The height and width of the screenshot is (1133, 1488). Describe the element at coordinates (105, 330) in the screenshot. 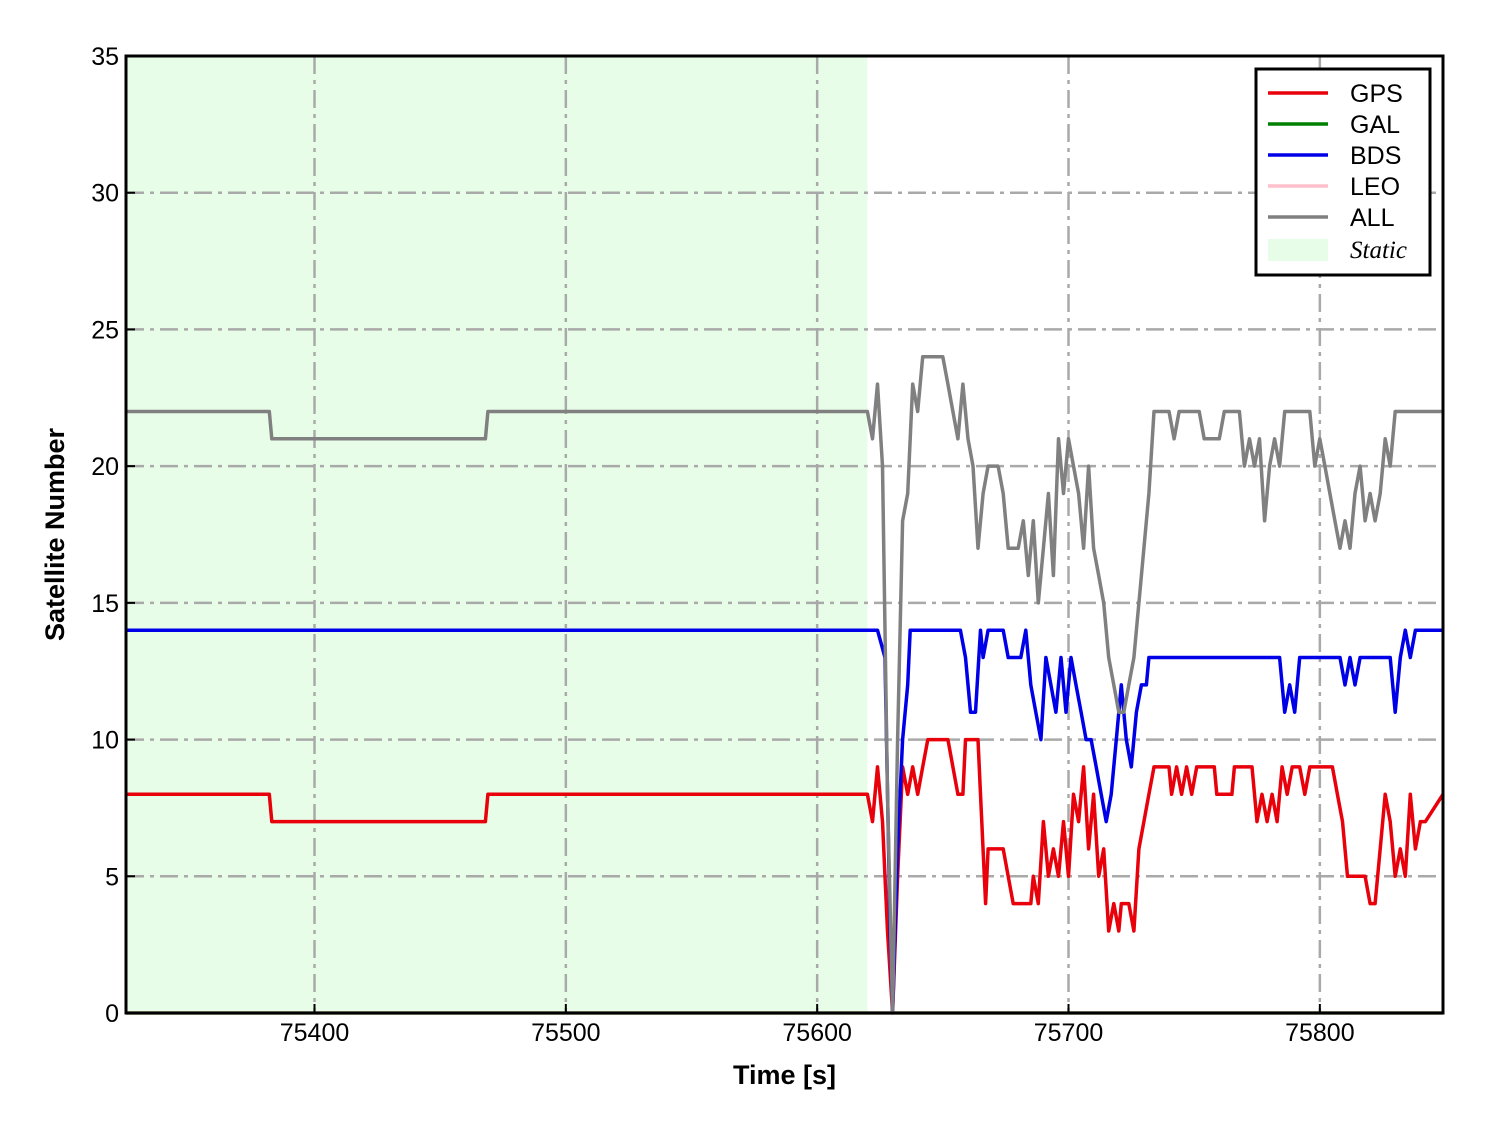

I see `y-tick-label: 25` at that location.